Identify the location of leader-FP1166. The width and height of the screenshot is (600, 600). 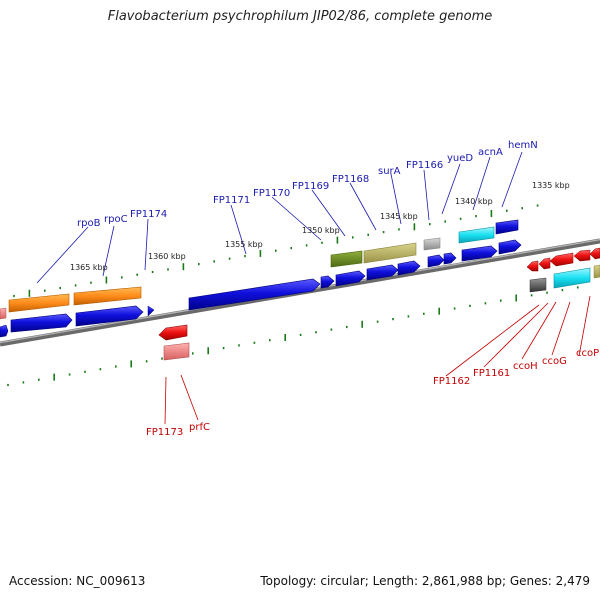
(426, 195).